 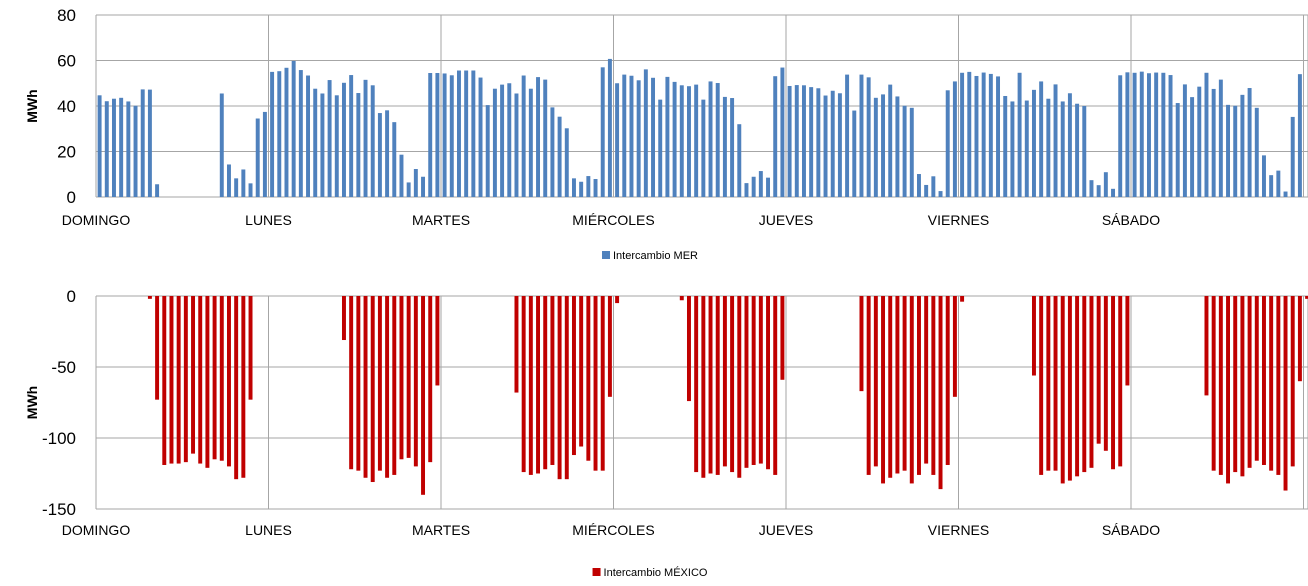 What do you see at coordinates (66, 61) in the screenshot?
I see `y-tick-label: 60` at bounding box center [66, 61].